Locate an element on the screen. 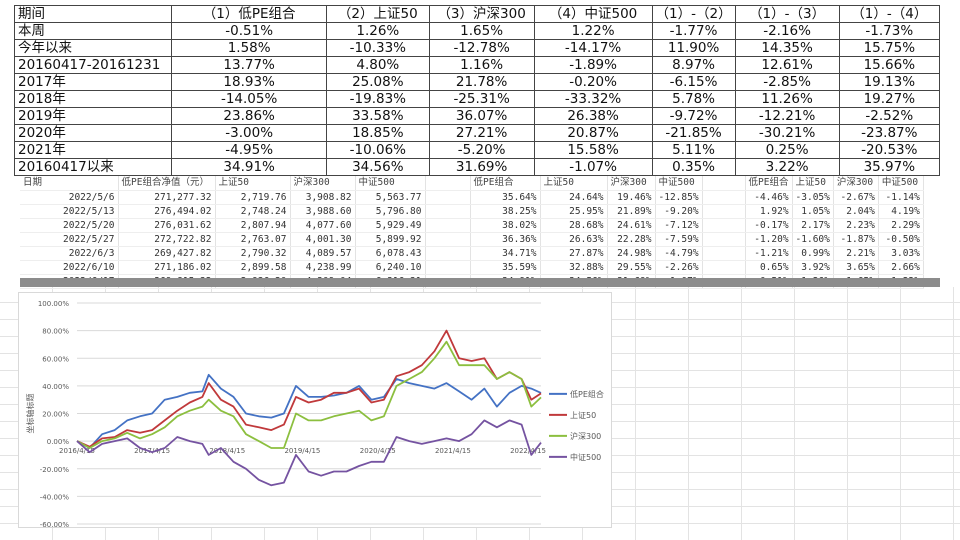 The height and width of the screenshot is (540, 960). table-cell: -7.12% is located at coordinates (679, 225).